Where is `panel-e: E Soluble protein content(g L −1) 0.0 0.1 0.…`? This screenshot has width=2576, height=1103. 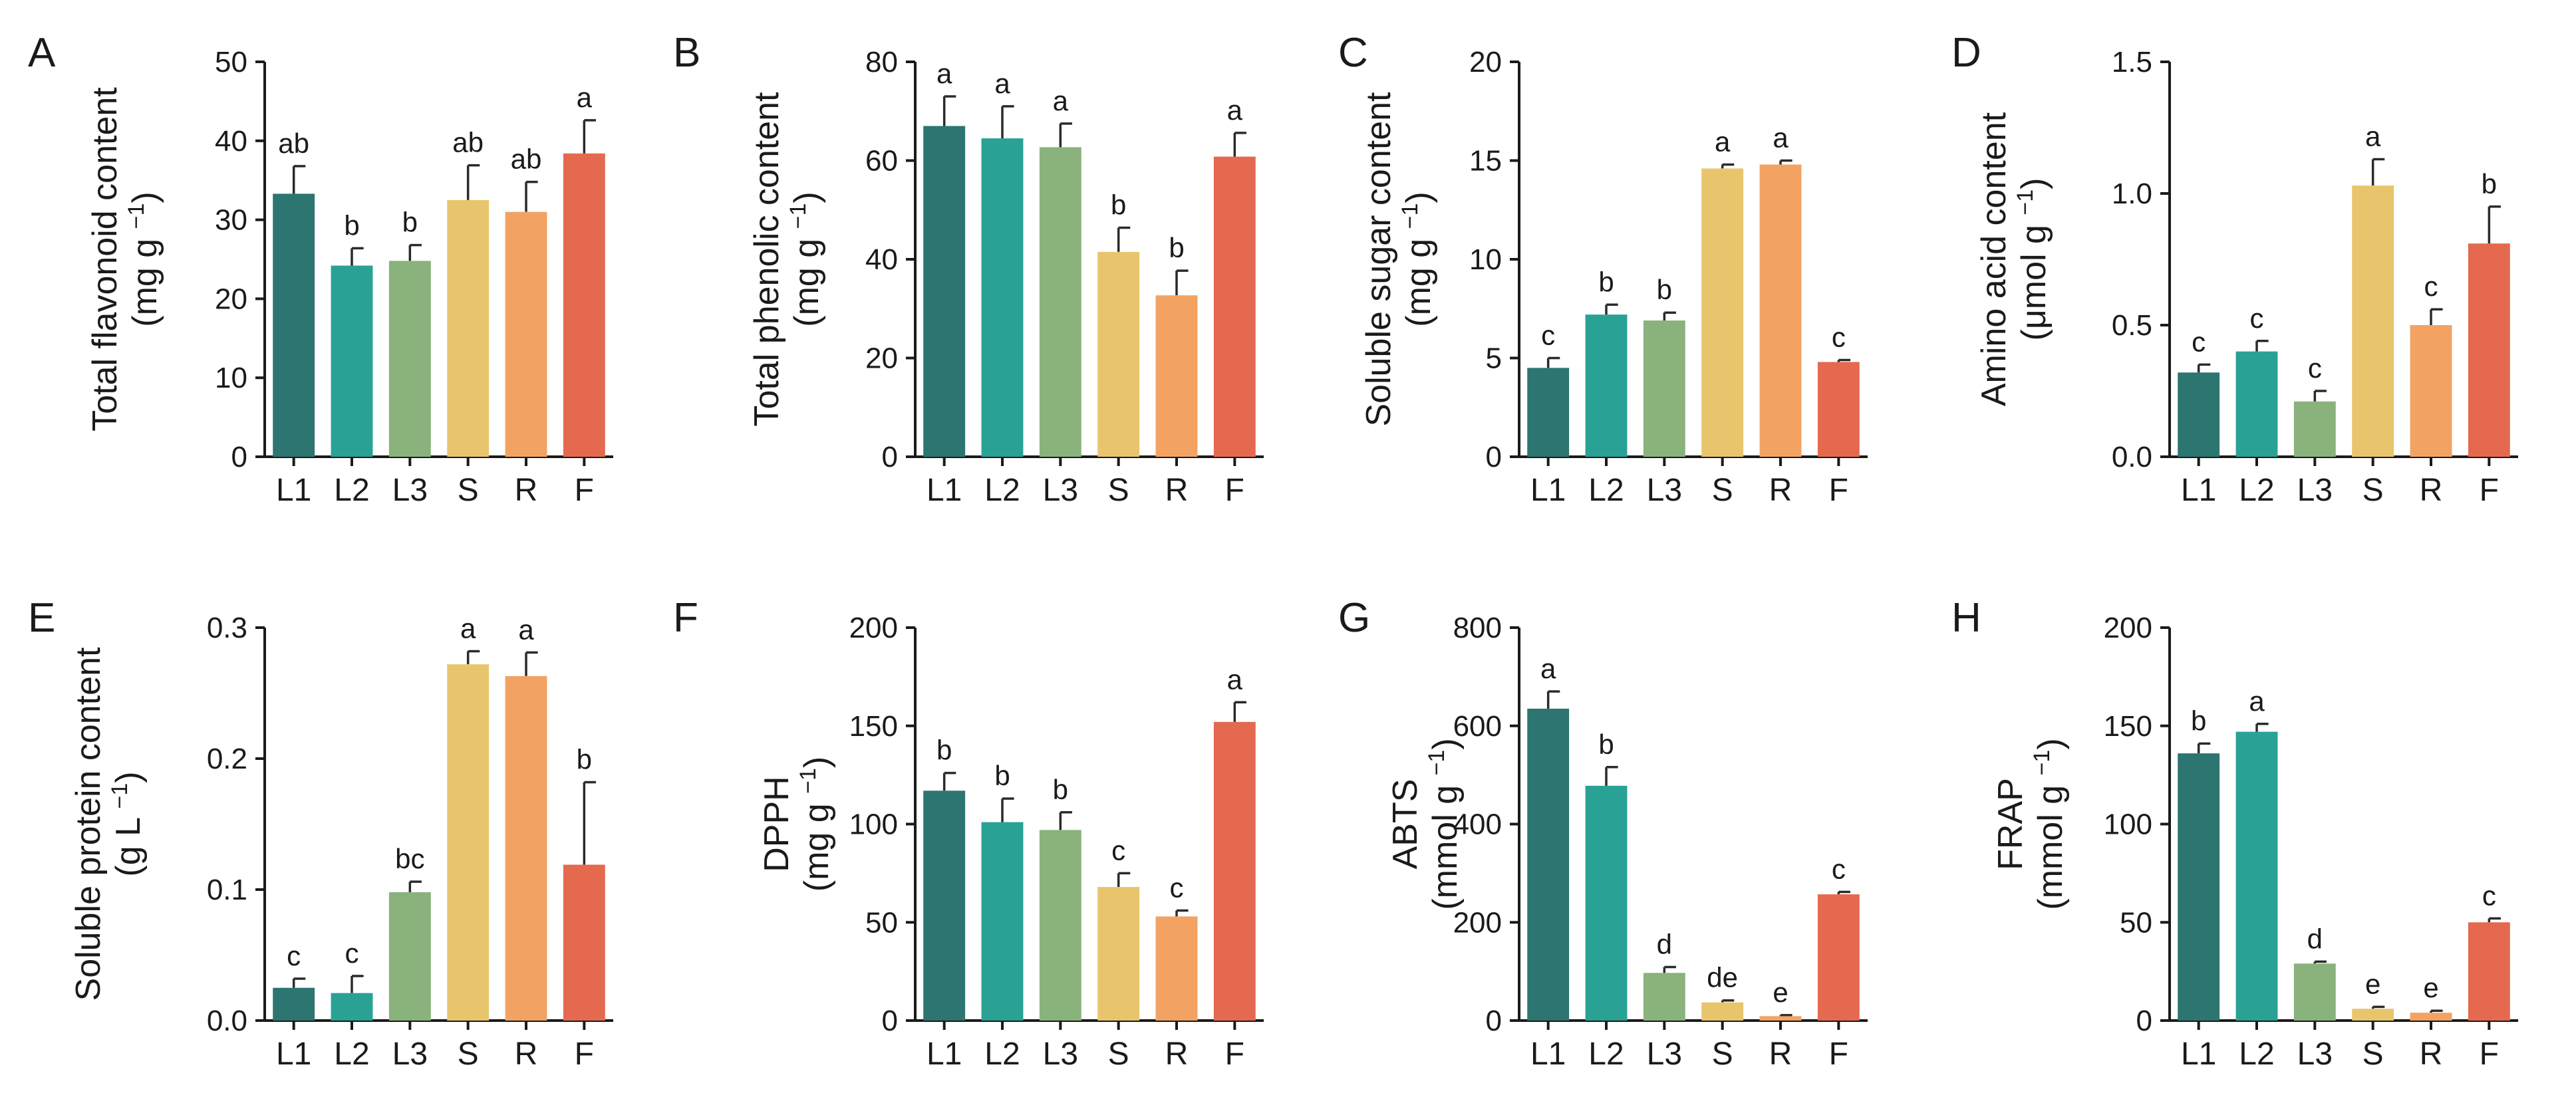 panel-e: E Soluble protein content(g L −1) 0.0 0.1 0.… is located at coordinates (320, 834).